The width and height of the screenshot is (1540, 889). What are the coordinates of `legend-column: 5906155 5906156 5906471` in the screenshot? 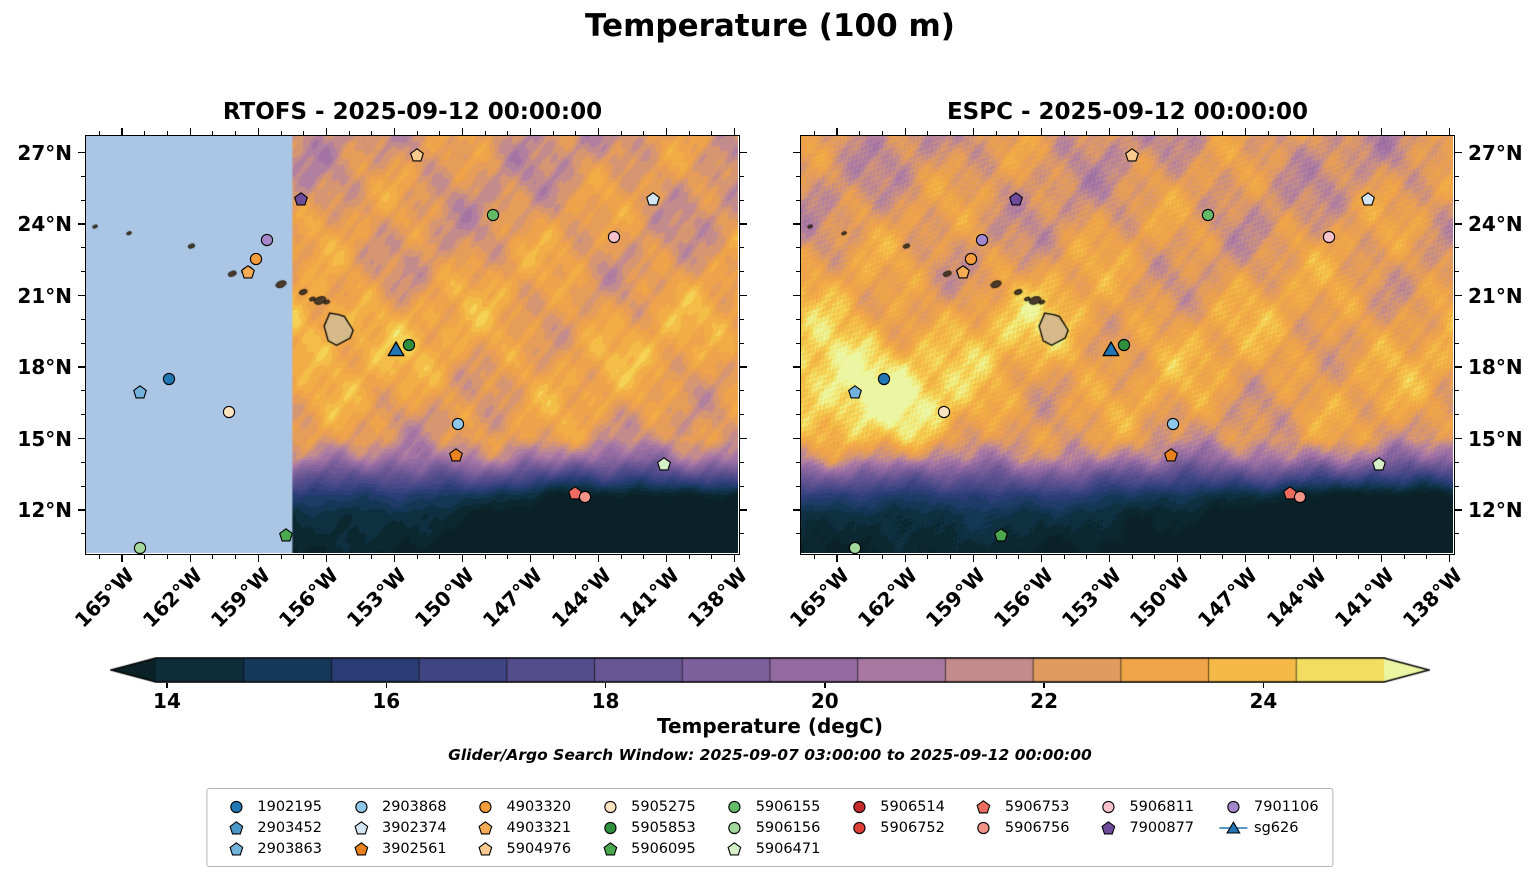 It's located at (770, 827).